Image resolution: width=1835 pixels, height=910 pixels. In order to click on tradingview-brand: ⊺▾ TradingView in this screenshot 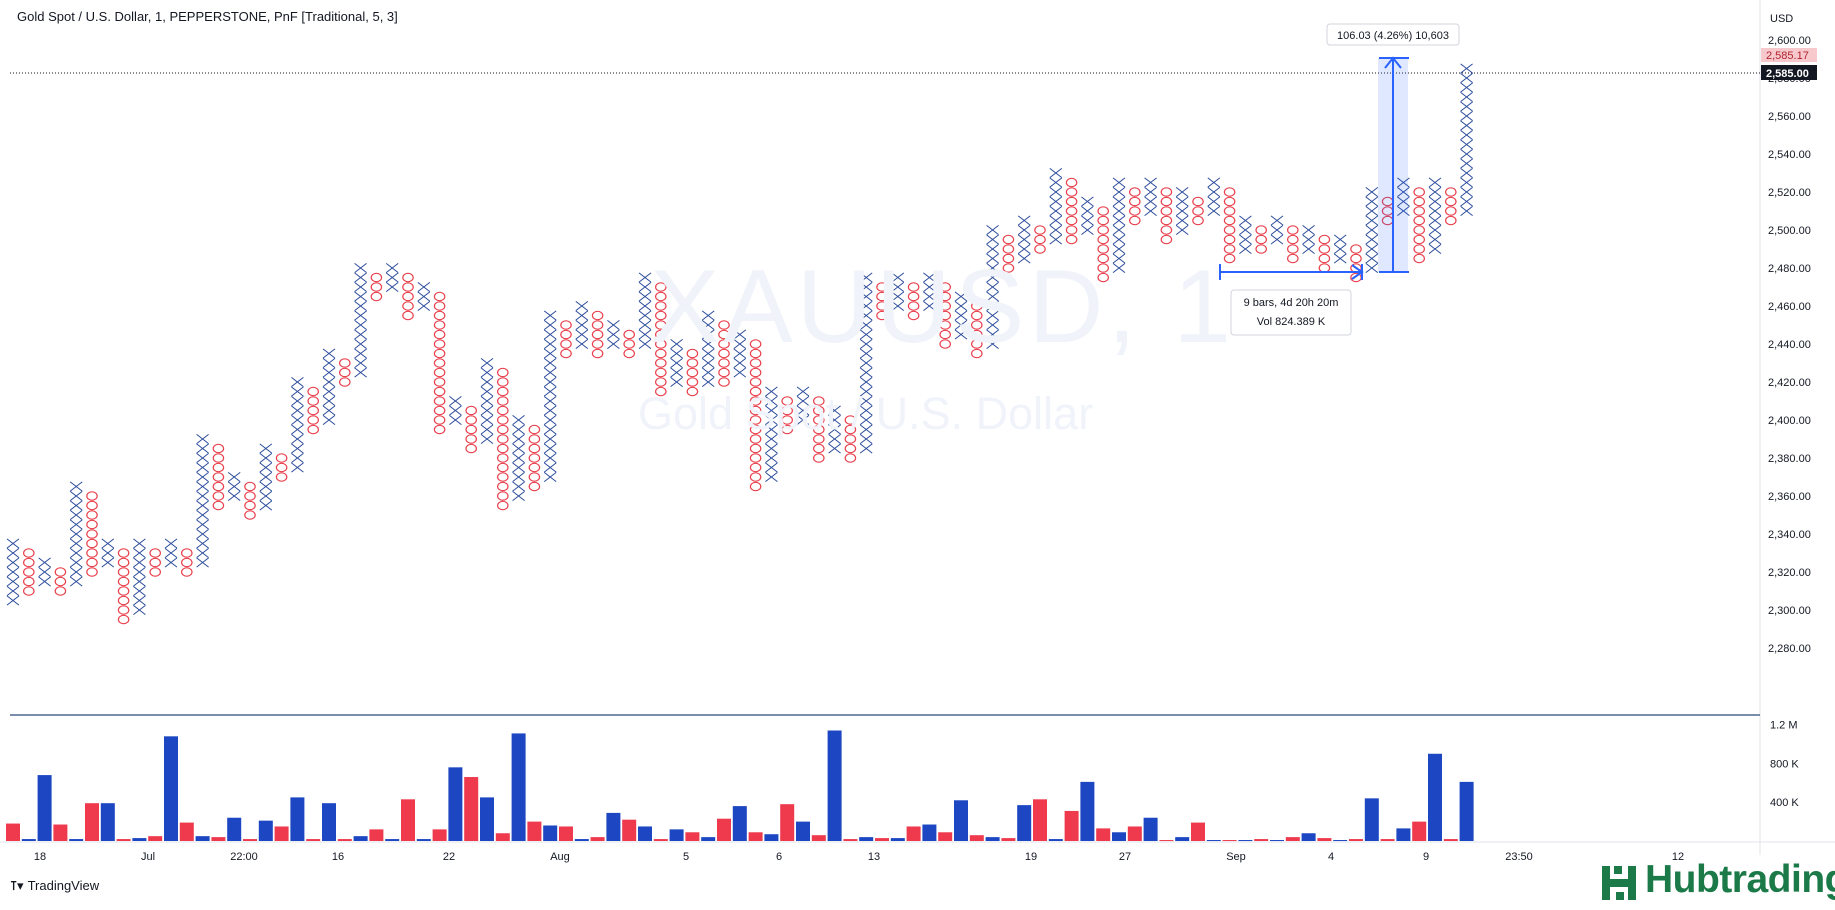, I will do `click(54, 886)`.